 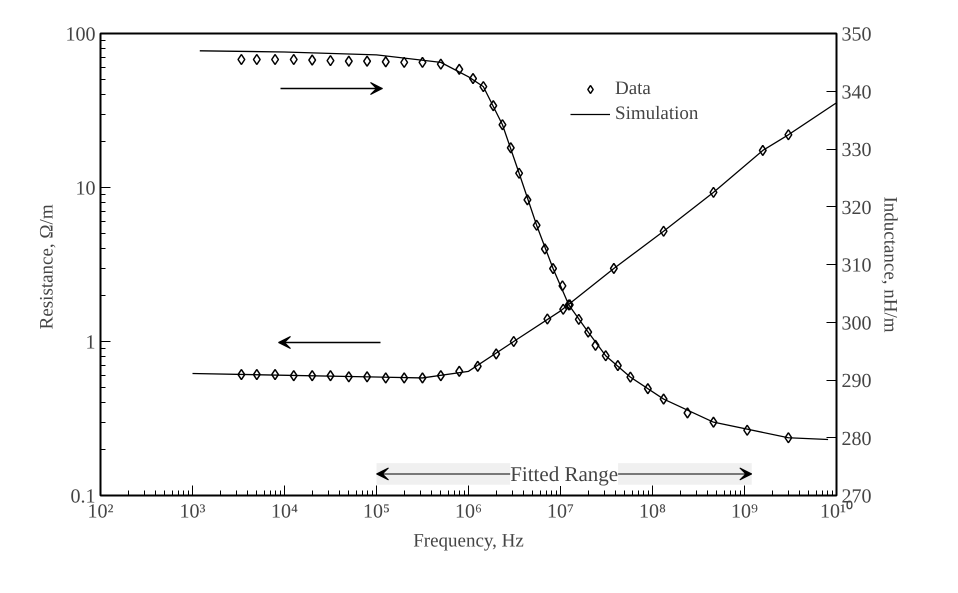 I want to click on y2-tick-label: 300, so click(x=857, y=323).